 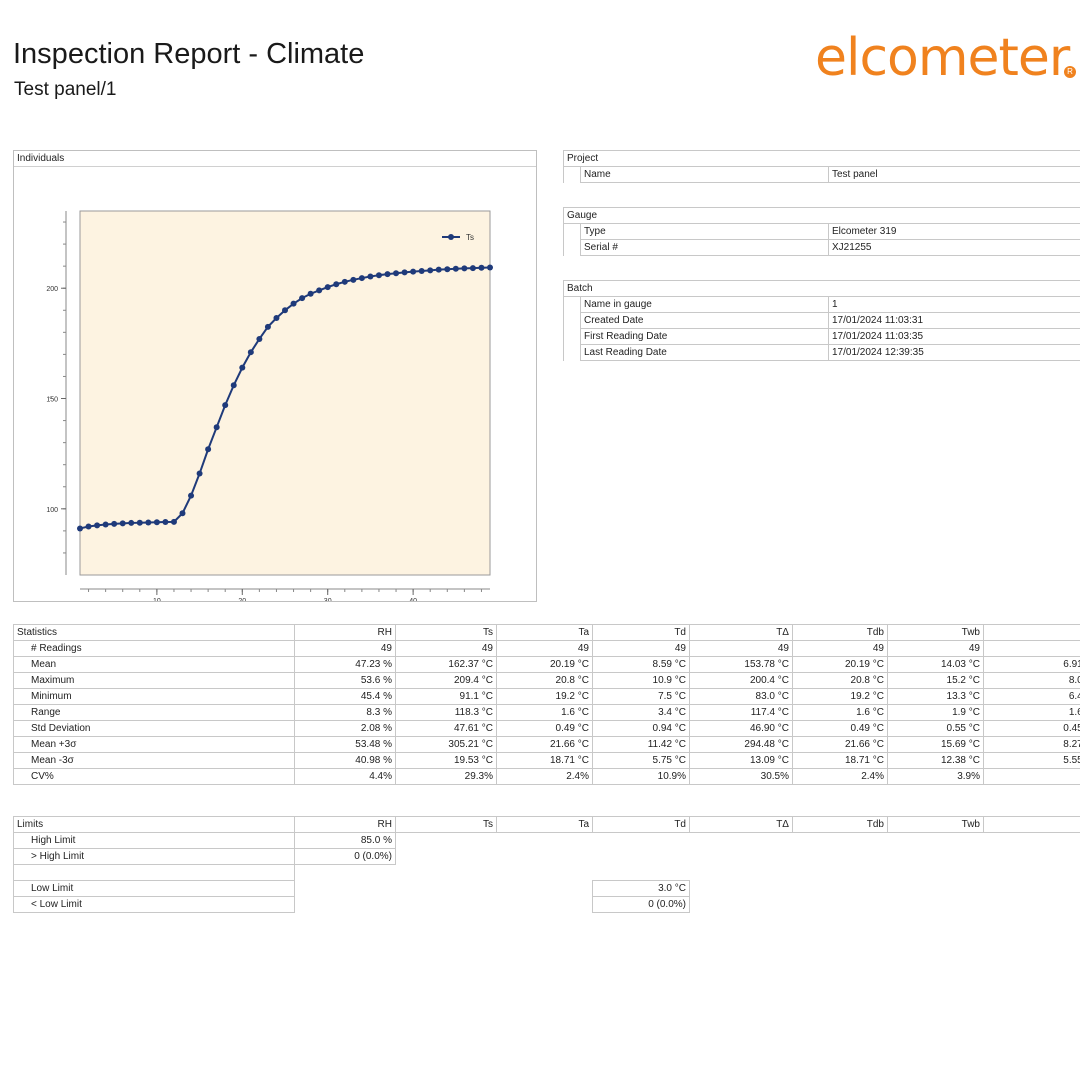 What do you see at coordinates (446, 824) in the screenshot?
I see `limits-col-header: Ts` at bounding box center [446, 824].